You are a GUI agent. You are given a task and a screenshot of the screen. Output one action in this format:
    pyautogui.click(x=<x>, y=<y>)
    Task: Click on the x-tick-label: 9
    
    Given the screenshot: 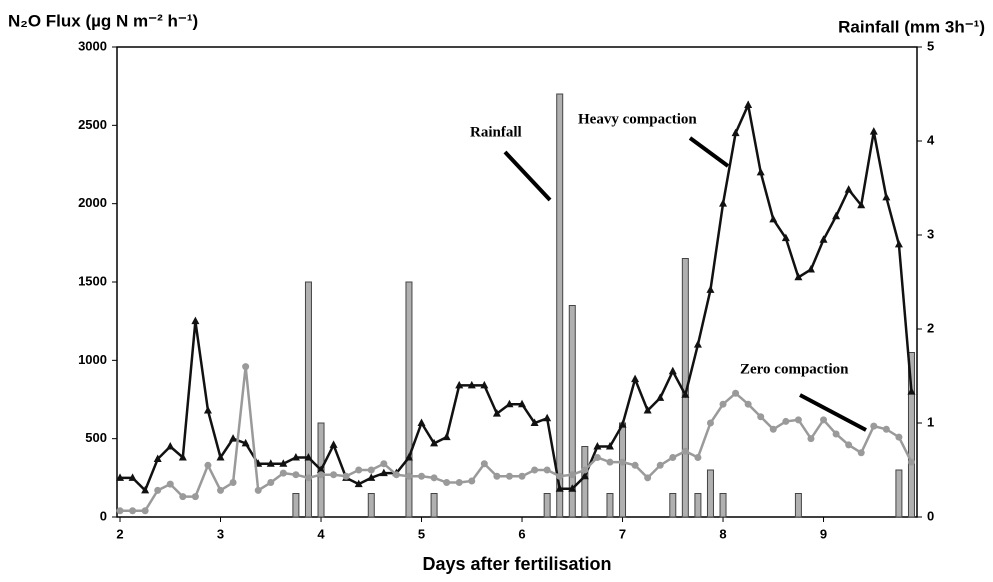 What is the action you would take?
    pyautogui.click(x=823, y=533)
    